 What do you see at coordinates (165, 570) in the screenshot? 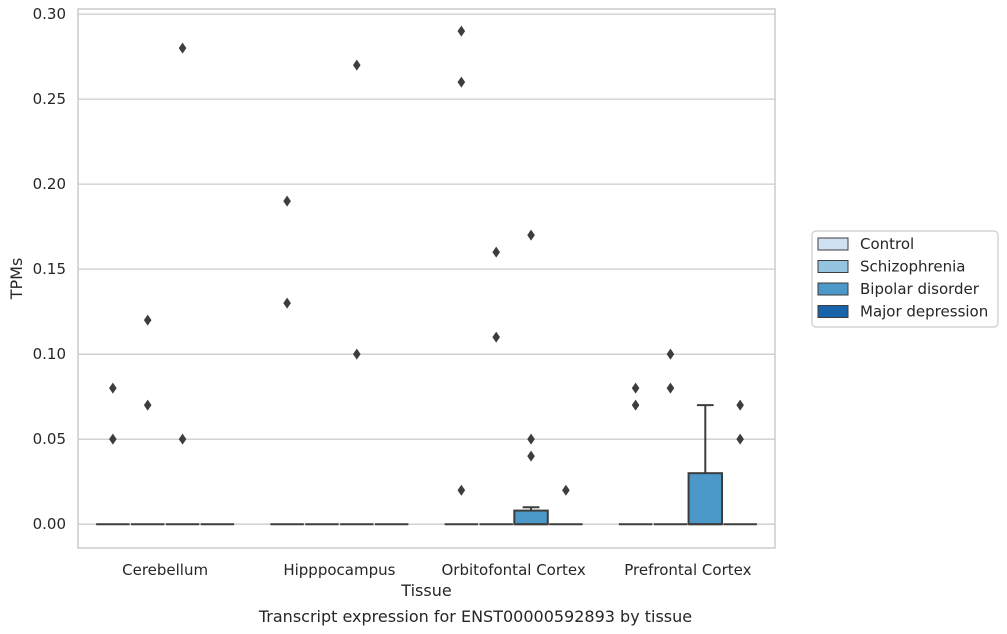
I see `x-tick-label: Cerebellum` at bounding box center [165, 570].